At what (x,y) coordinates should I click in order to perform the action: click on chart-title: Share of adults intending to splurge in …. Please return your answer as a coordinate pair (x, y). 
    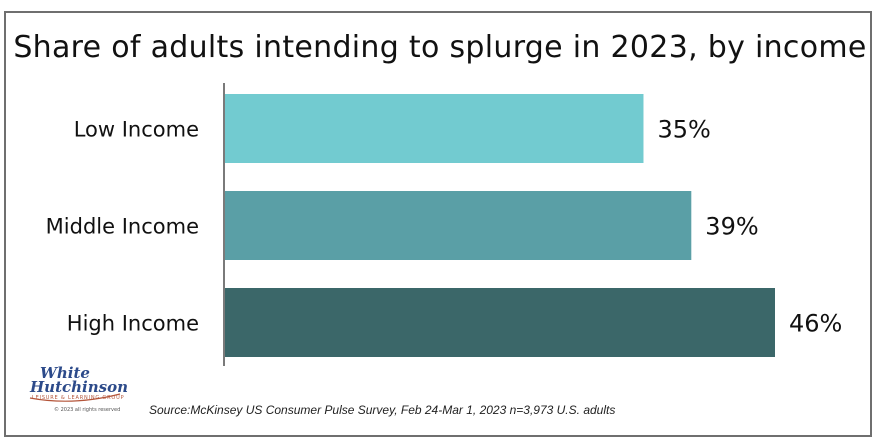
    Looking at the image, I should click on (440, 47).